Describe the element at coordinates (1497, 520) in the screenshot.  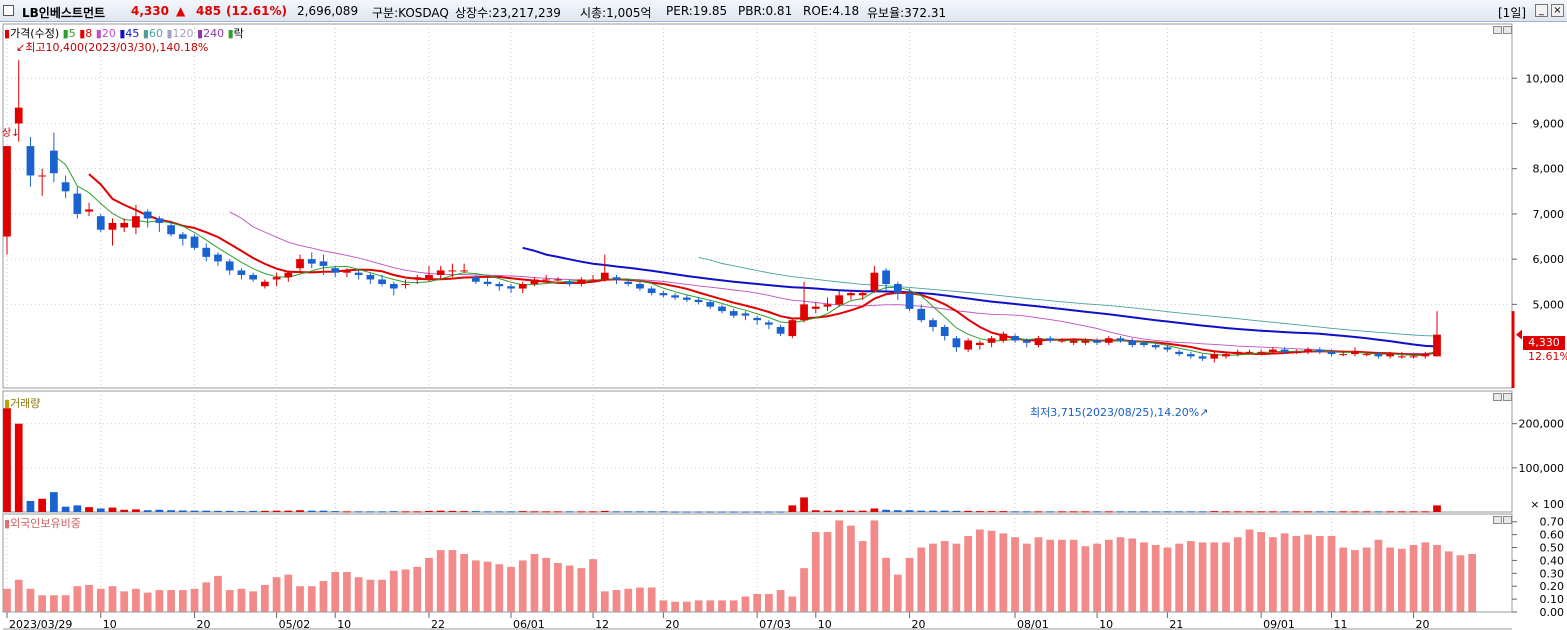
I see `foreign-panel-menu-button` at that location.